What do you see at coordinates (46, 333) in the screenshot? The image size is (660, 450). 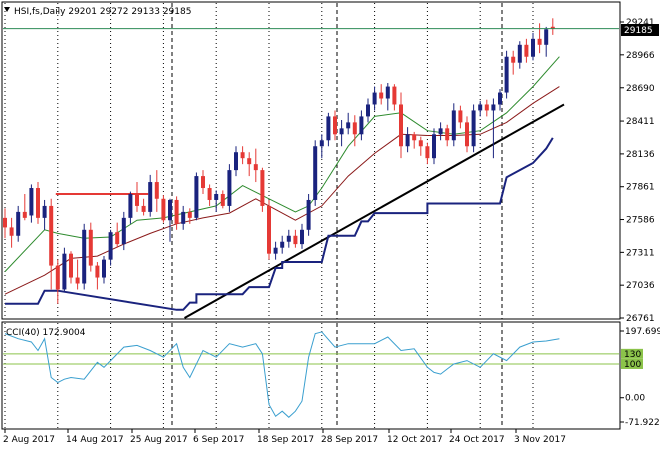 I see `cci-panel-title: CCI(40) 172.9004` at bounding box center [46, 333].